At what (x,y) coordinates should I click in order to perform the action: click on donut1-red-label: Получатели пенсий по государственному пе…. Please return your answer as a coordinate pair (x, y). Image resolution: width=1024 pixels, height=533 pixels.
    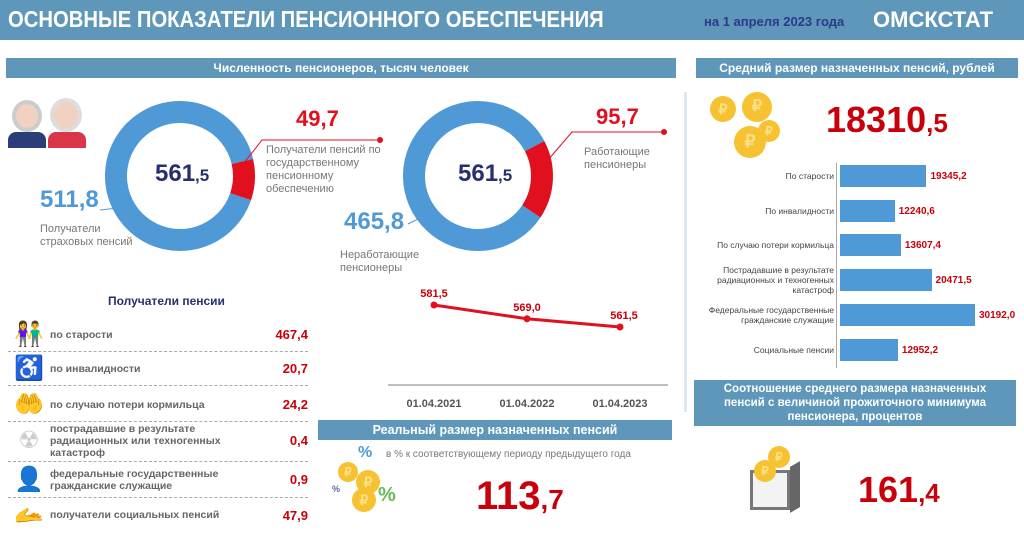
    Looking at the image, I should click on (323, 169).